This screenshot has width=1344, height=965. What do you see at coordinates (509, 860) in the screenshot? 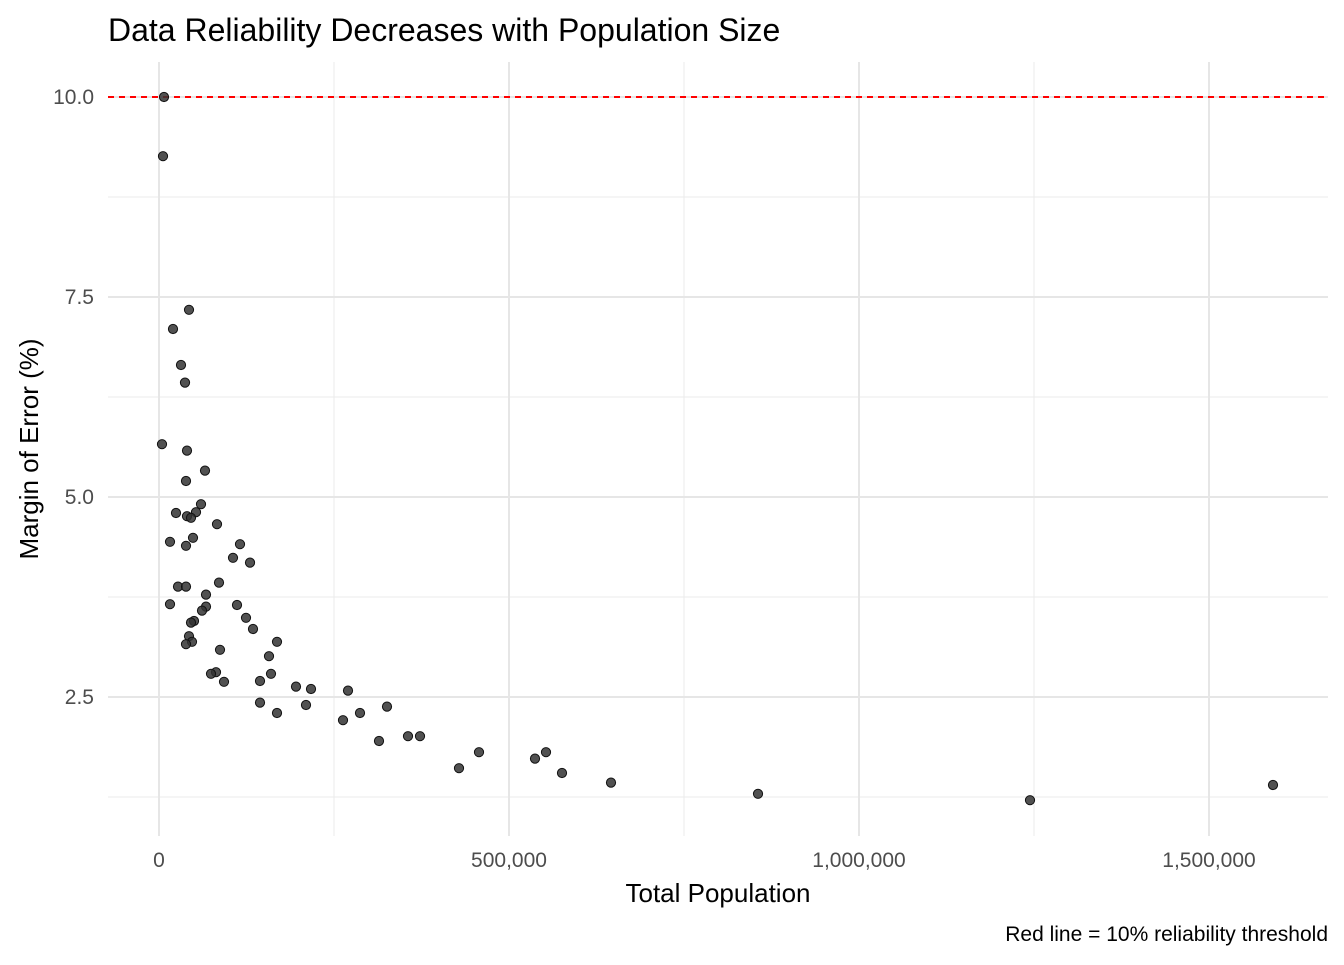
I see `x-tick-label: 500,000` at bounding box center [509, 860].